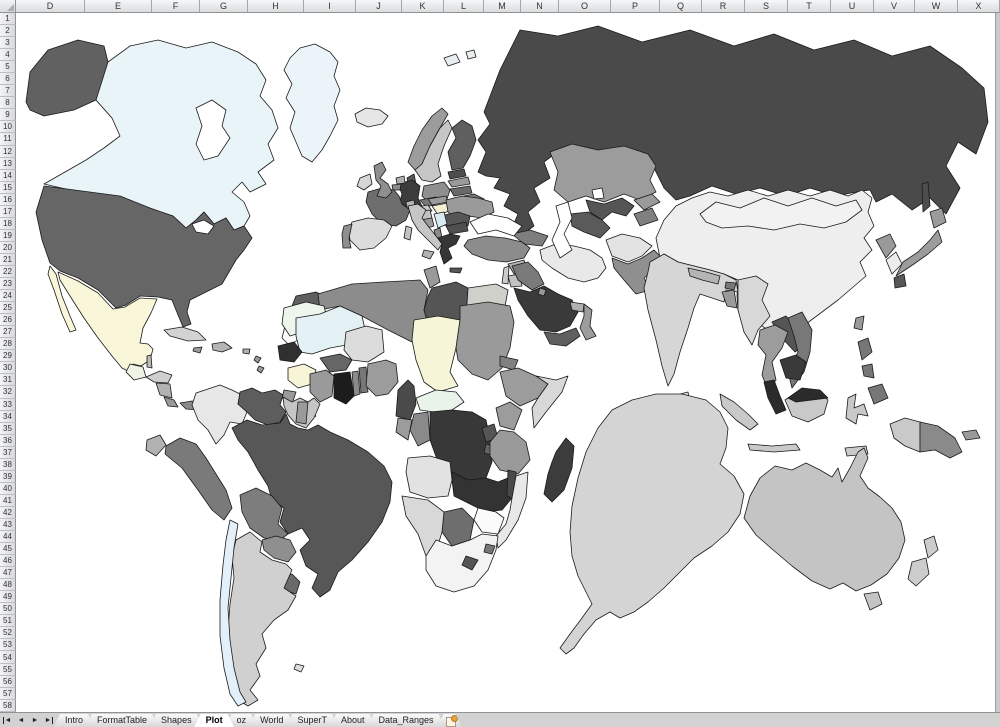  What do you see at coordinates (102, 319) in the screenshot?
I see `map-region-mexico` at bounding box center [102, 319].